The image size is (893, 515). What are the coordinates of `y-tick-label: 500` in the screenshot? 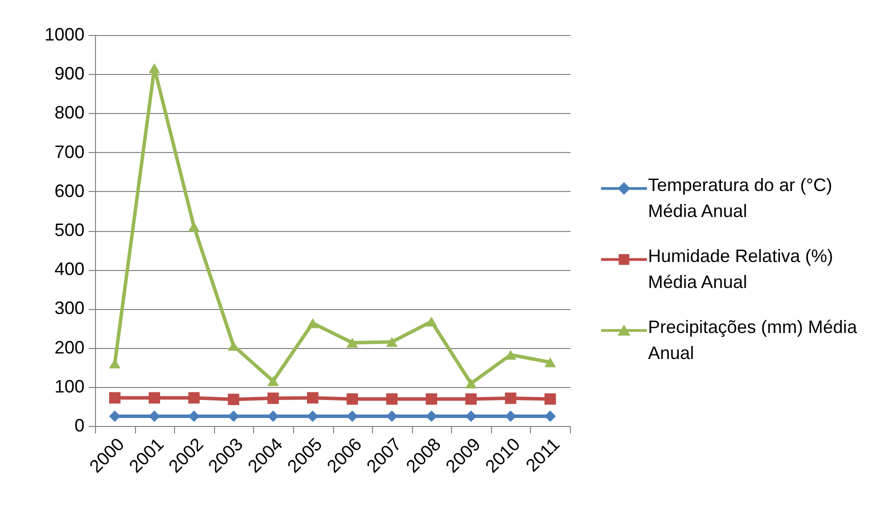 It's located at (69, 230).